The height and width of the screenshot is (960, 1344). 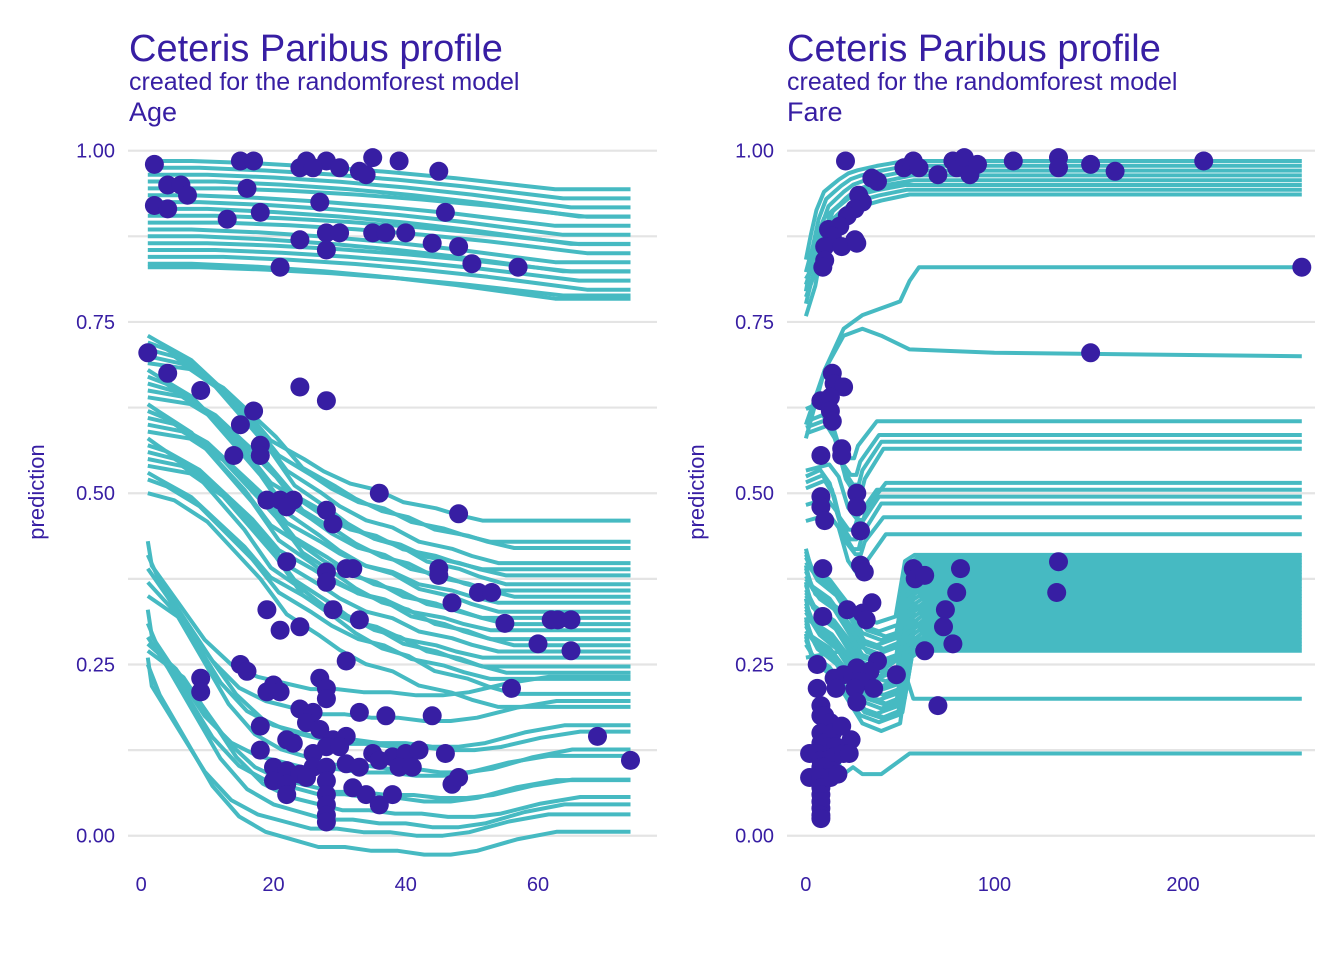 What do you see at coordinates (95, 152) in the screenshot?
I see `y-tick-label: 1.00` at bounding box center [95, 152].